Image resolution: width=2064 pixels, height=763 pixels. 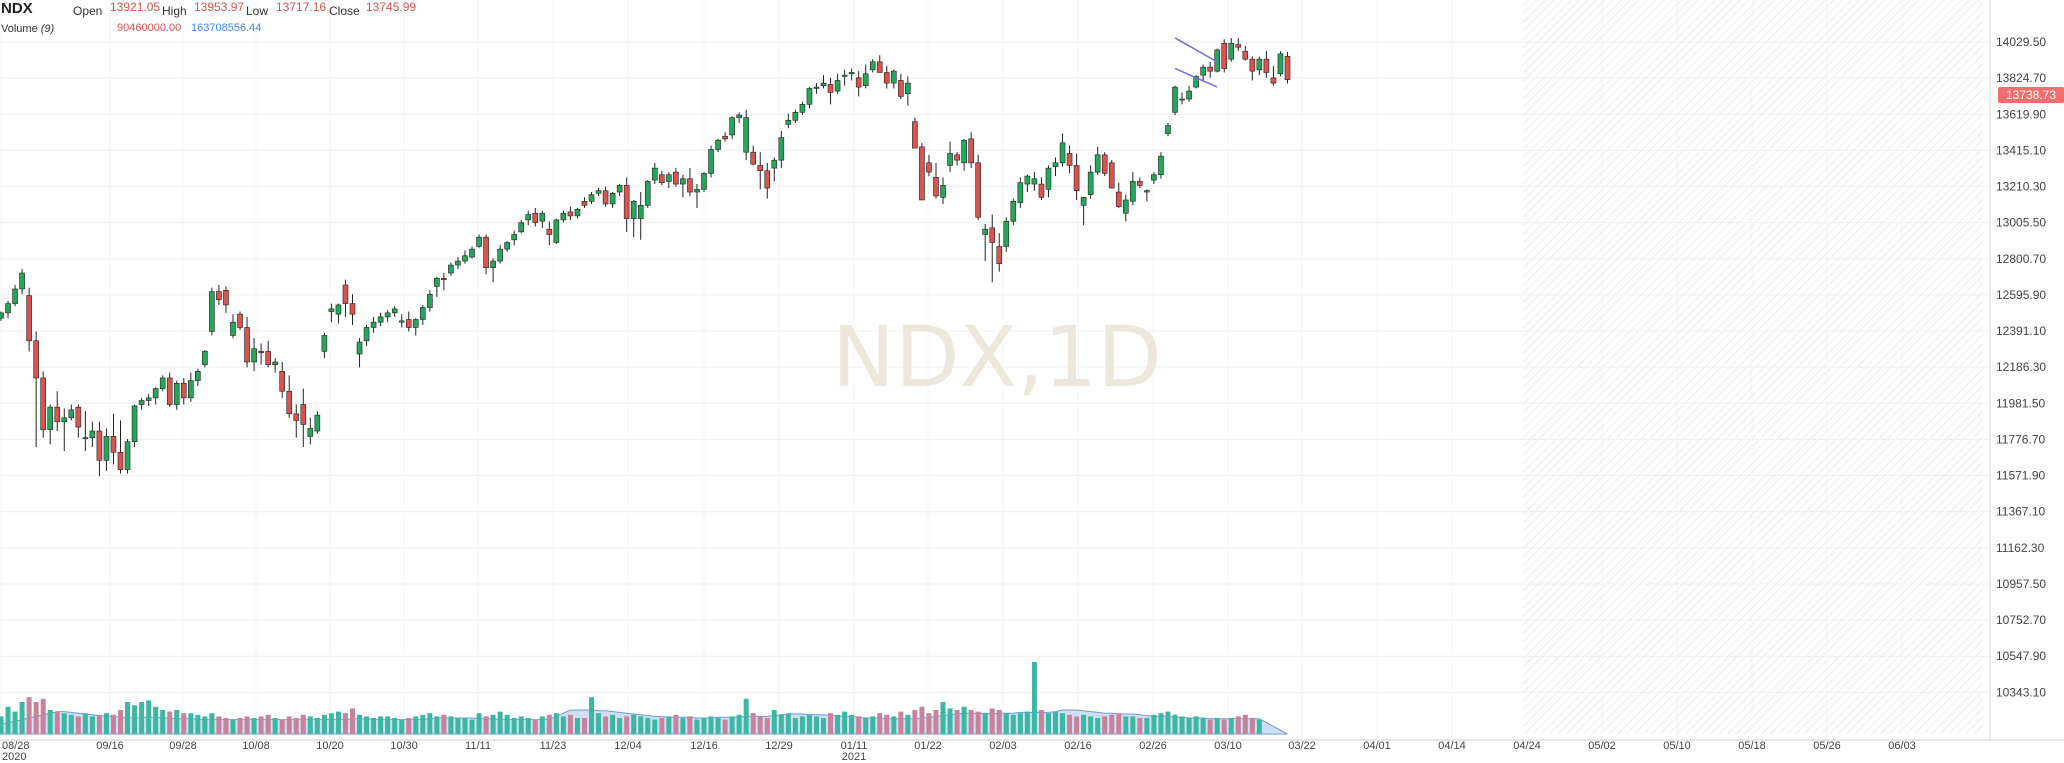 I want to click on x-tick-label: 04/01, so click(x=1377, y=746).